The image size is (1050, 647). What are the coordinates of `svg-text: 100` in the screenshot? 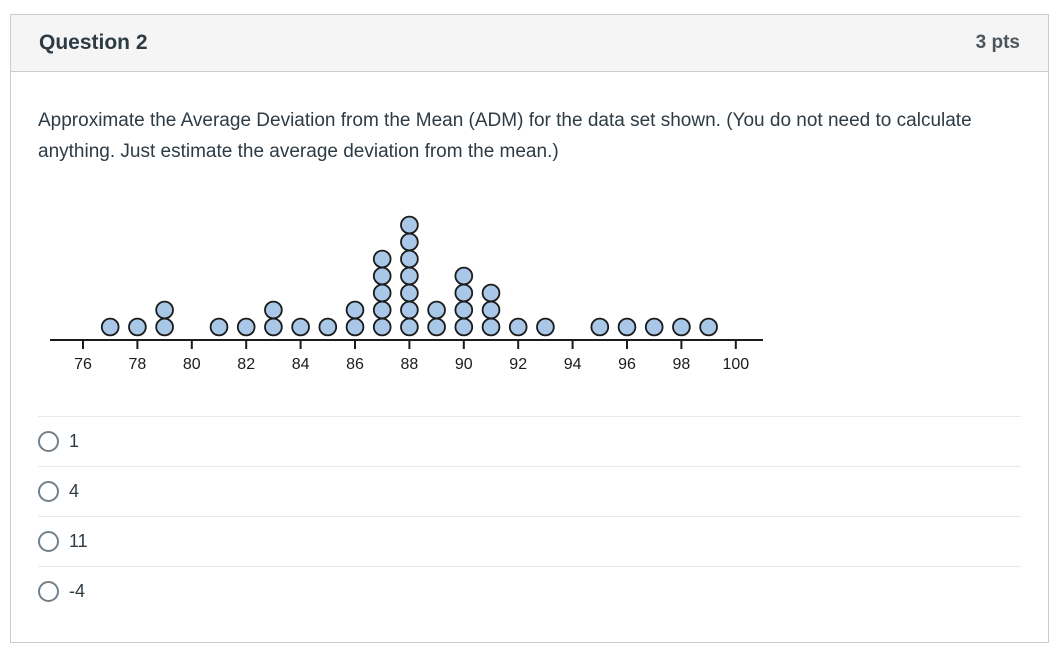 It's located at (735, 364).